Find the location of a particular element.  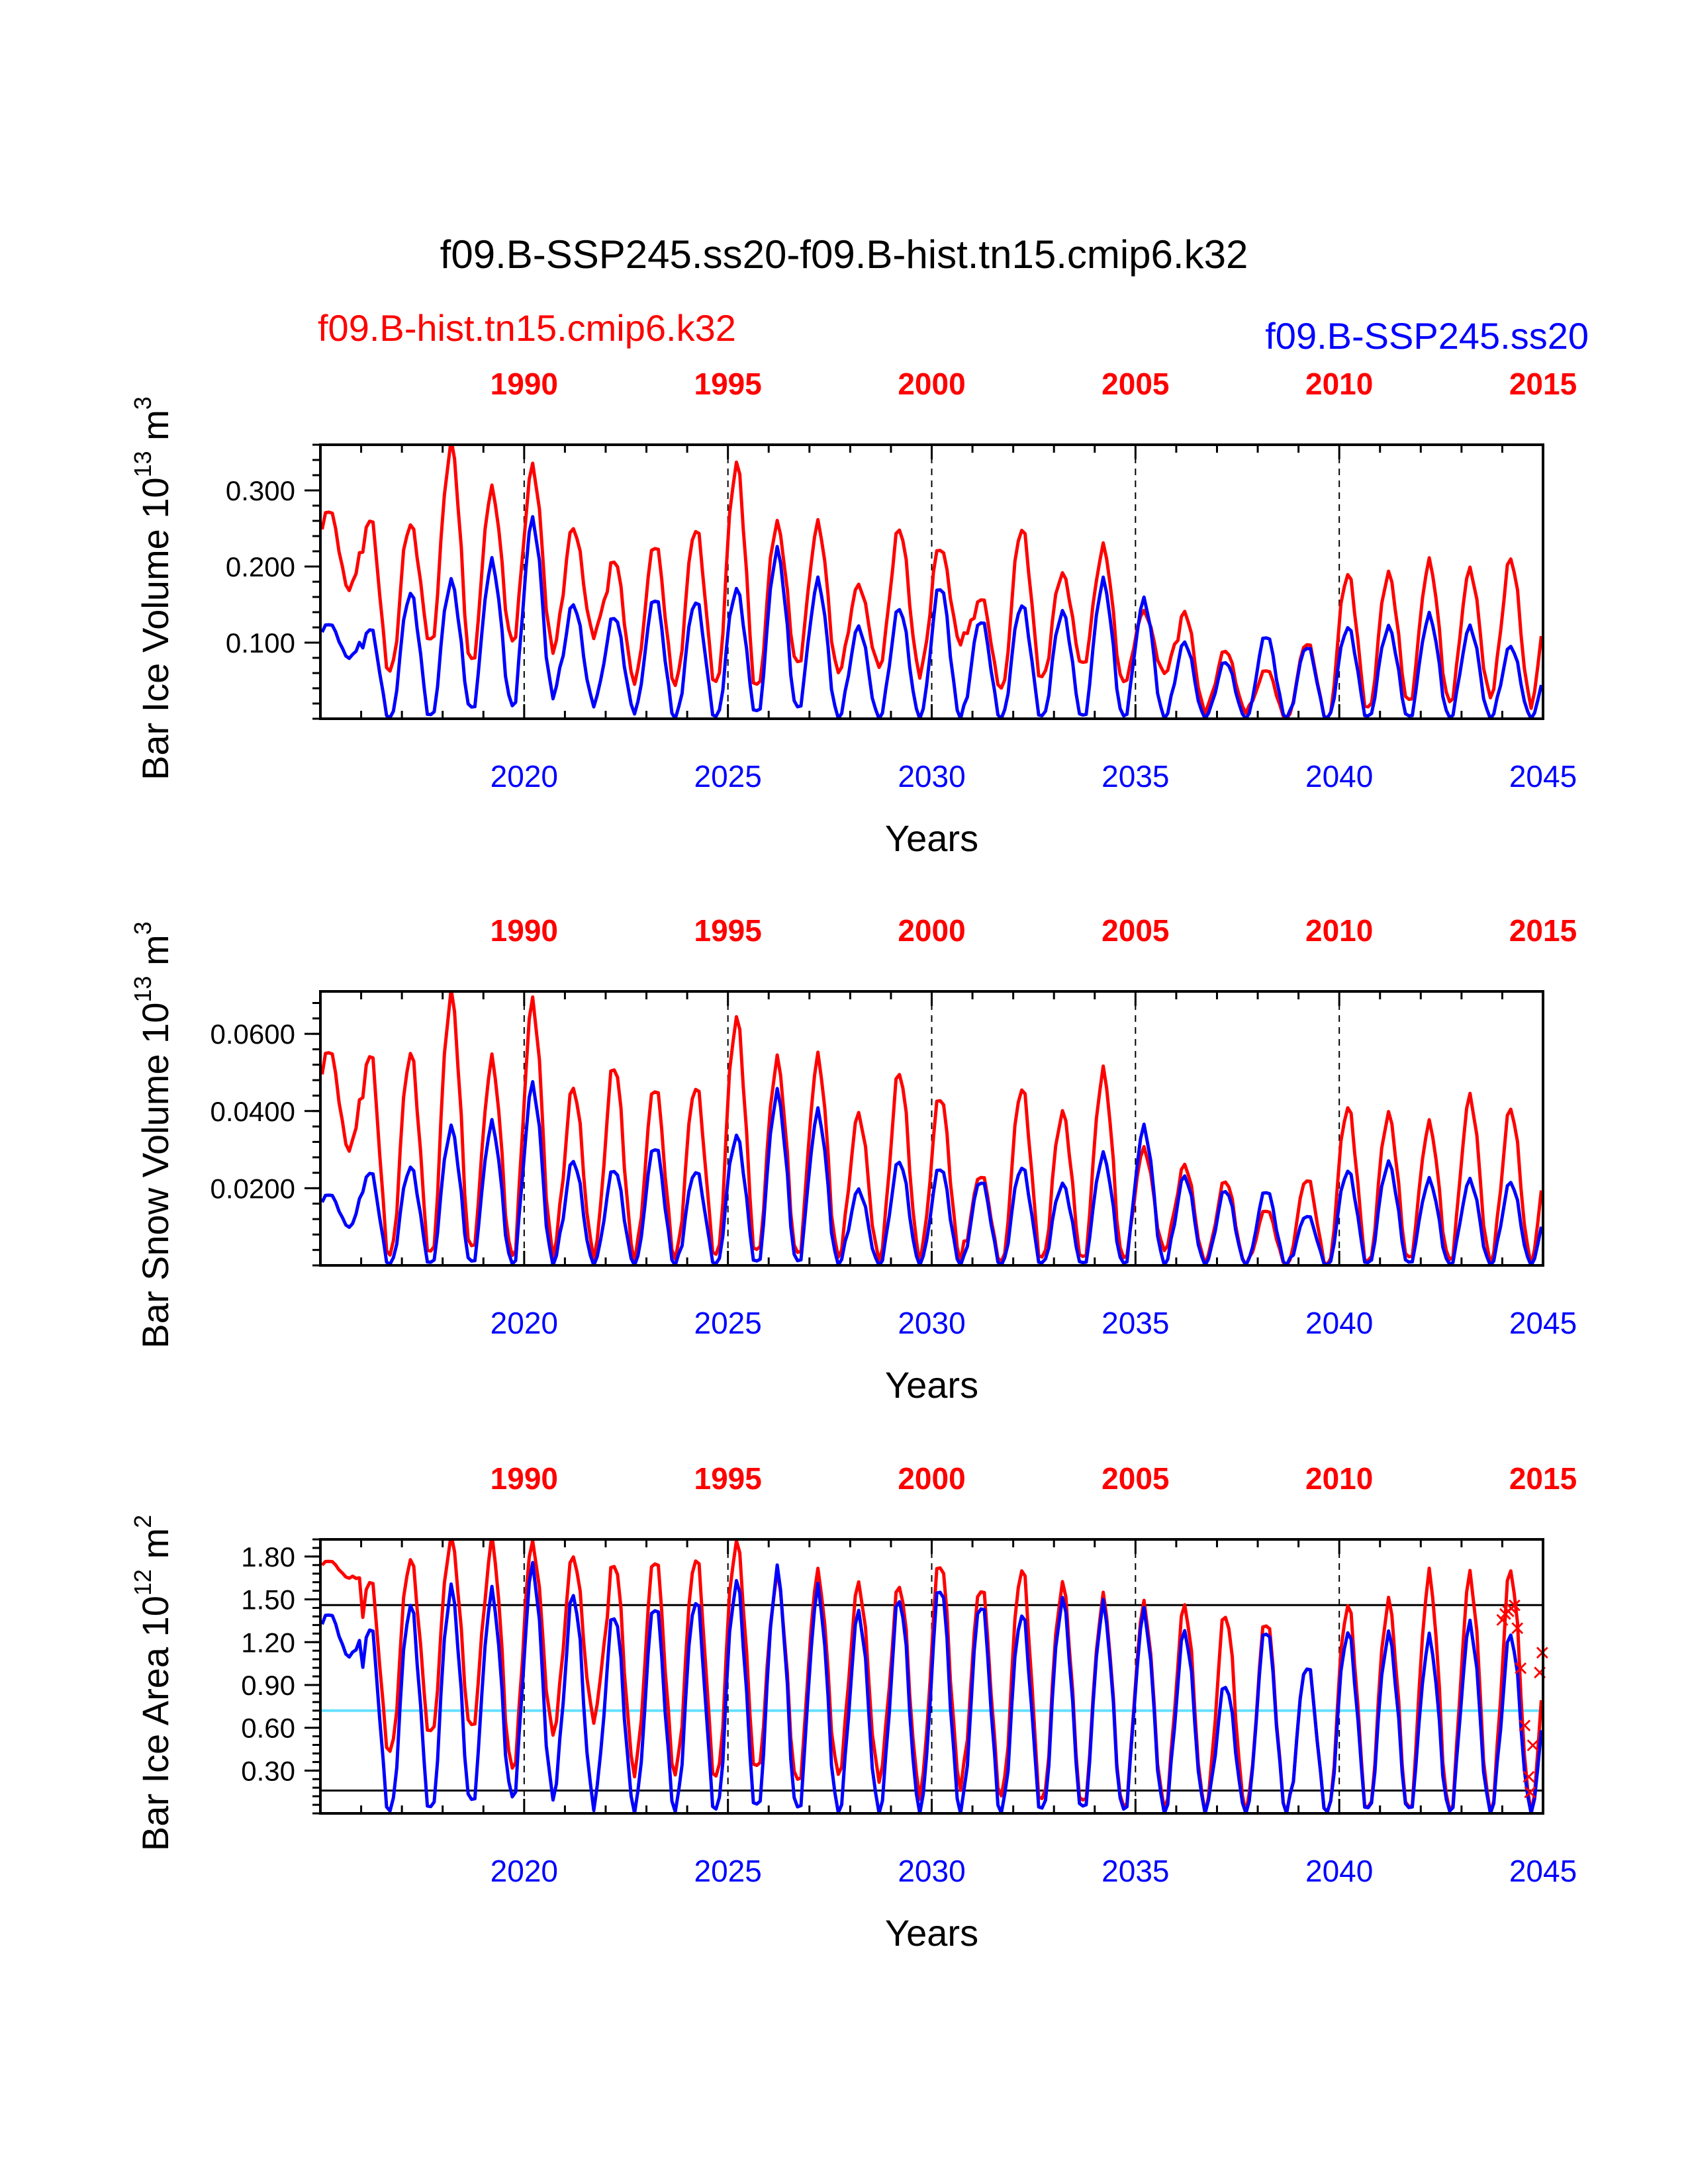

y-tick-label: 0.30 is located at coordinates (268, 1770).